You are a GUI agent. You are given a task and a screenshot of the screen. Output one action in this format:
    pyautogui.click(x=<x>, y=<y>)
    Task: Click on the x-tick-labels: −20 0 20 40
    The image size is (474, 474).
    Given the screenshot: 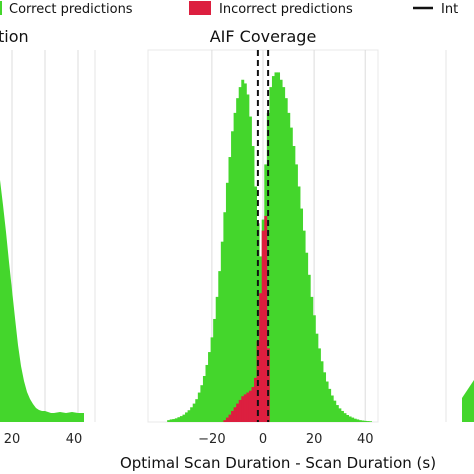 What is the action you would take?
    pyautogui.click(x=285, y=439)
    